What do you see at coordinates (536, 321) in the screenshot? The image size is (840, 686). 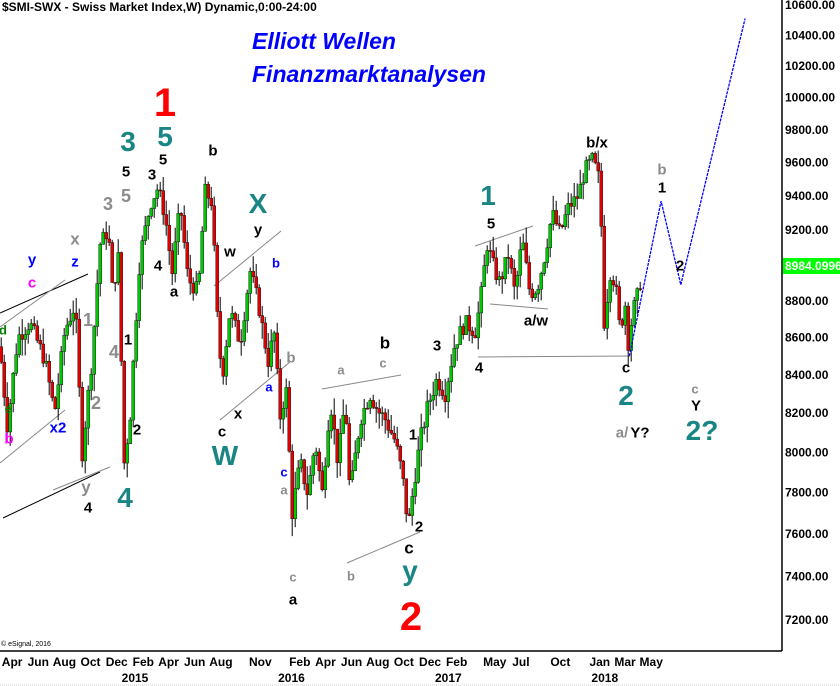 I see `wave-label: a/w` at bounding box center [536, 321].